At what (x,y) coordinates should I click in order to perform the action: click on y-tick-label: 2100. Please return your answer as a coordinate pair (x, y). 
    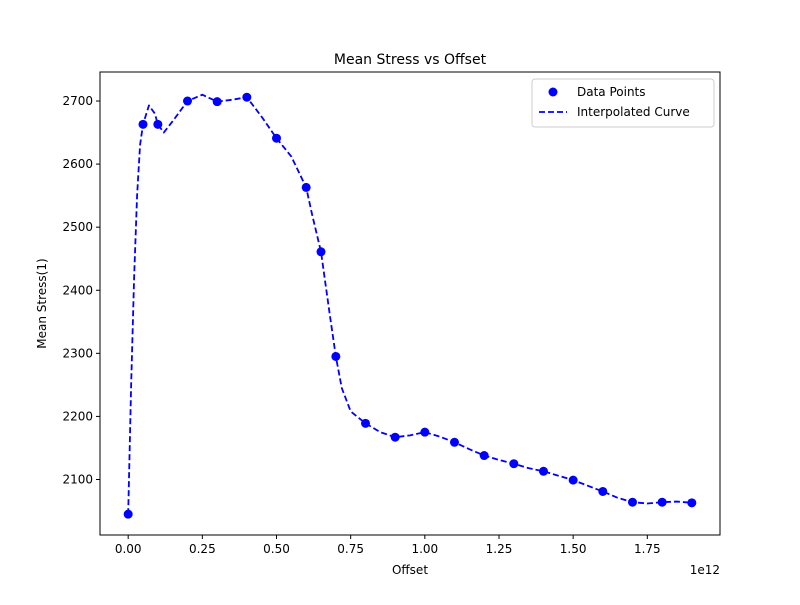
    Looking at the image, I should click on (77, 479).